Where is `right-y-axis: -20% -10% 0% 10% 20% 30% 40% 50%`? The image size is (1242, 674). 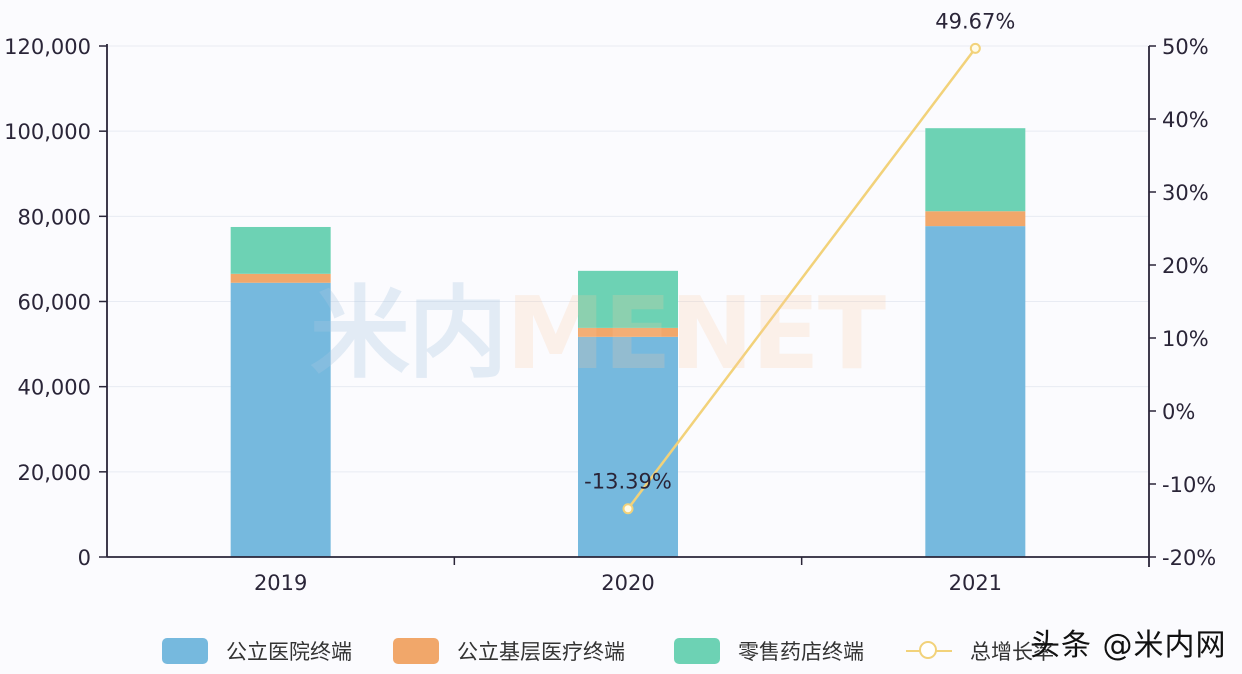
right-y-axis: -20% -10% 0% 10% 20% 30% 40% 50% is located at coordinates (1182, 302).